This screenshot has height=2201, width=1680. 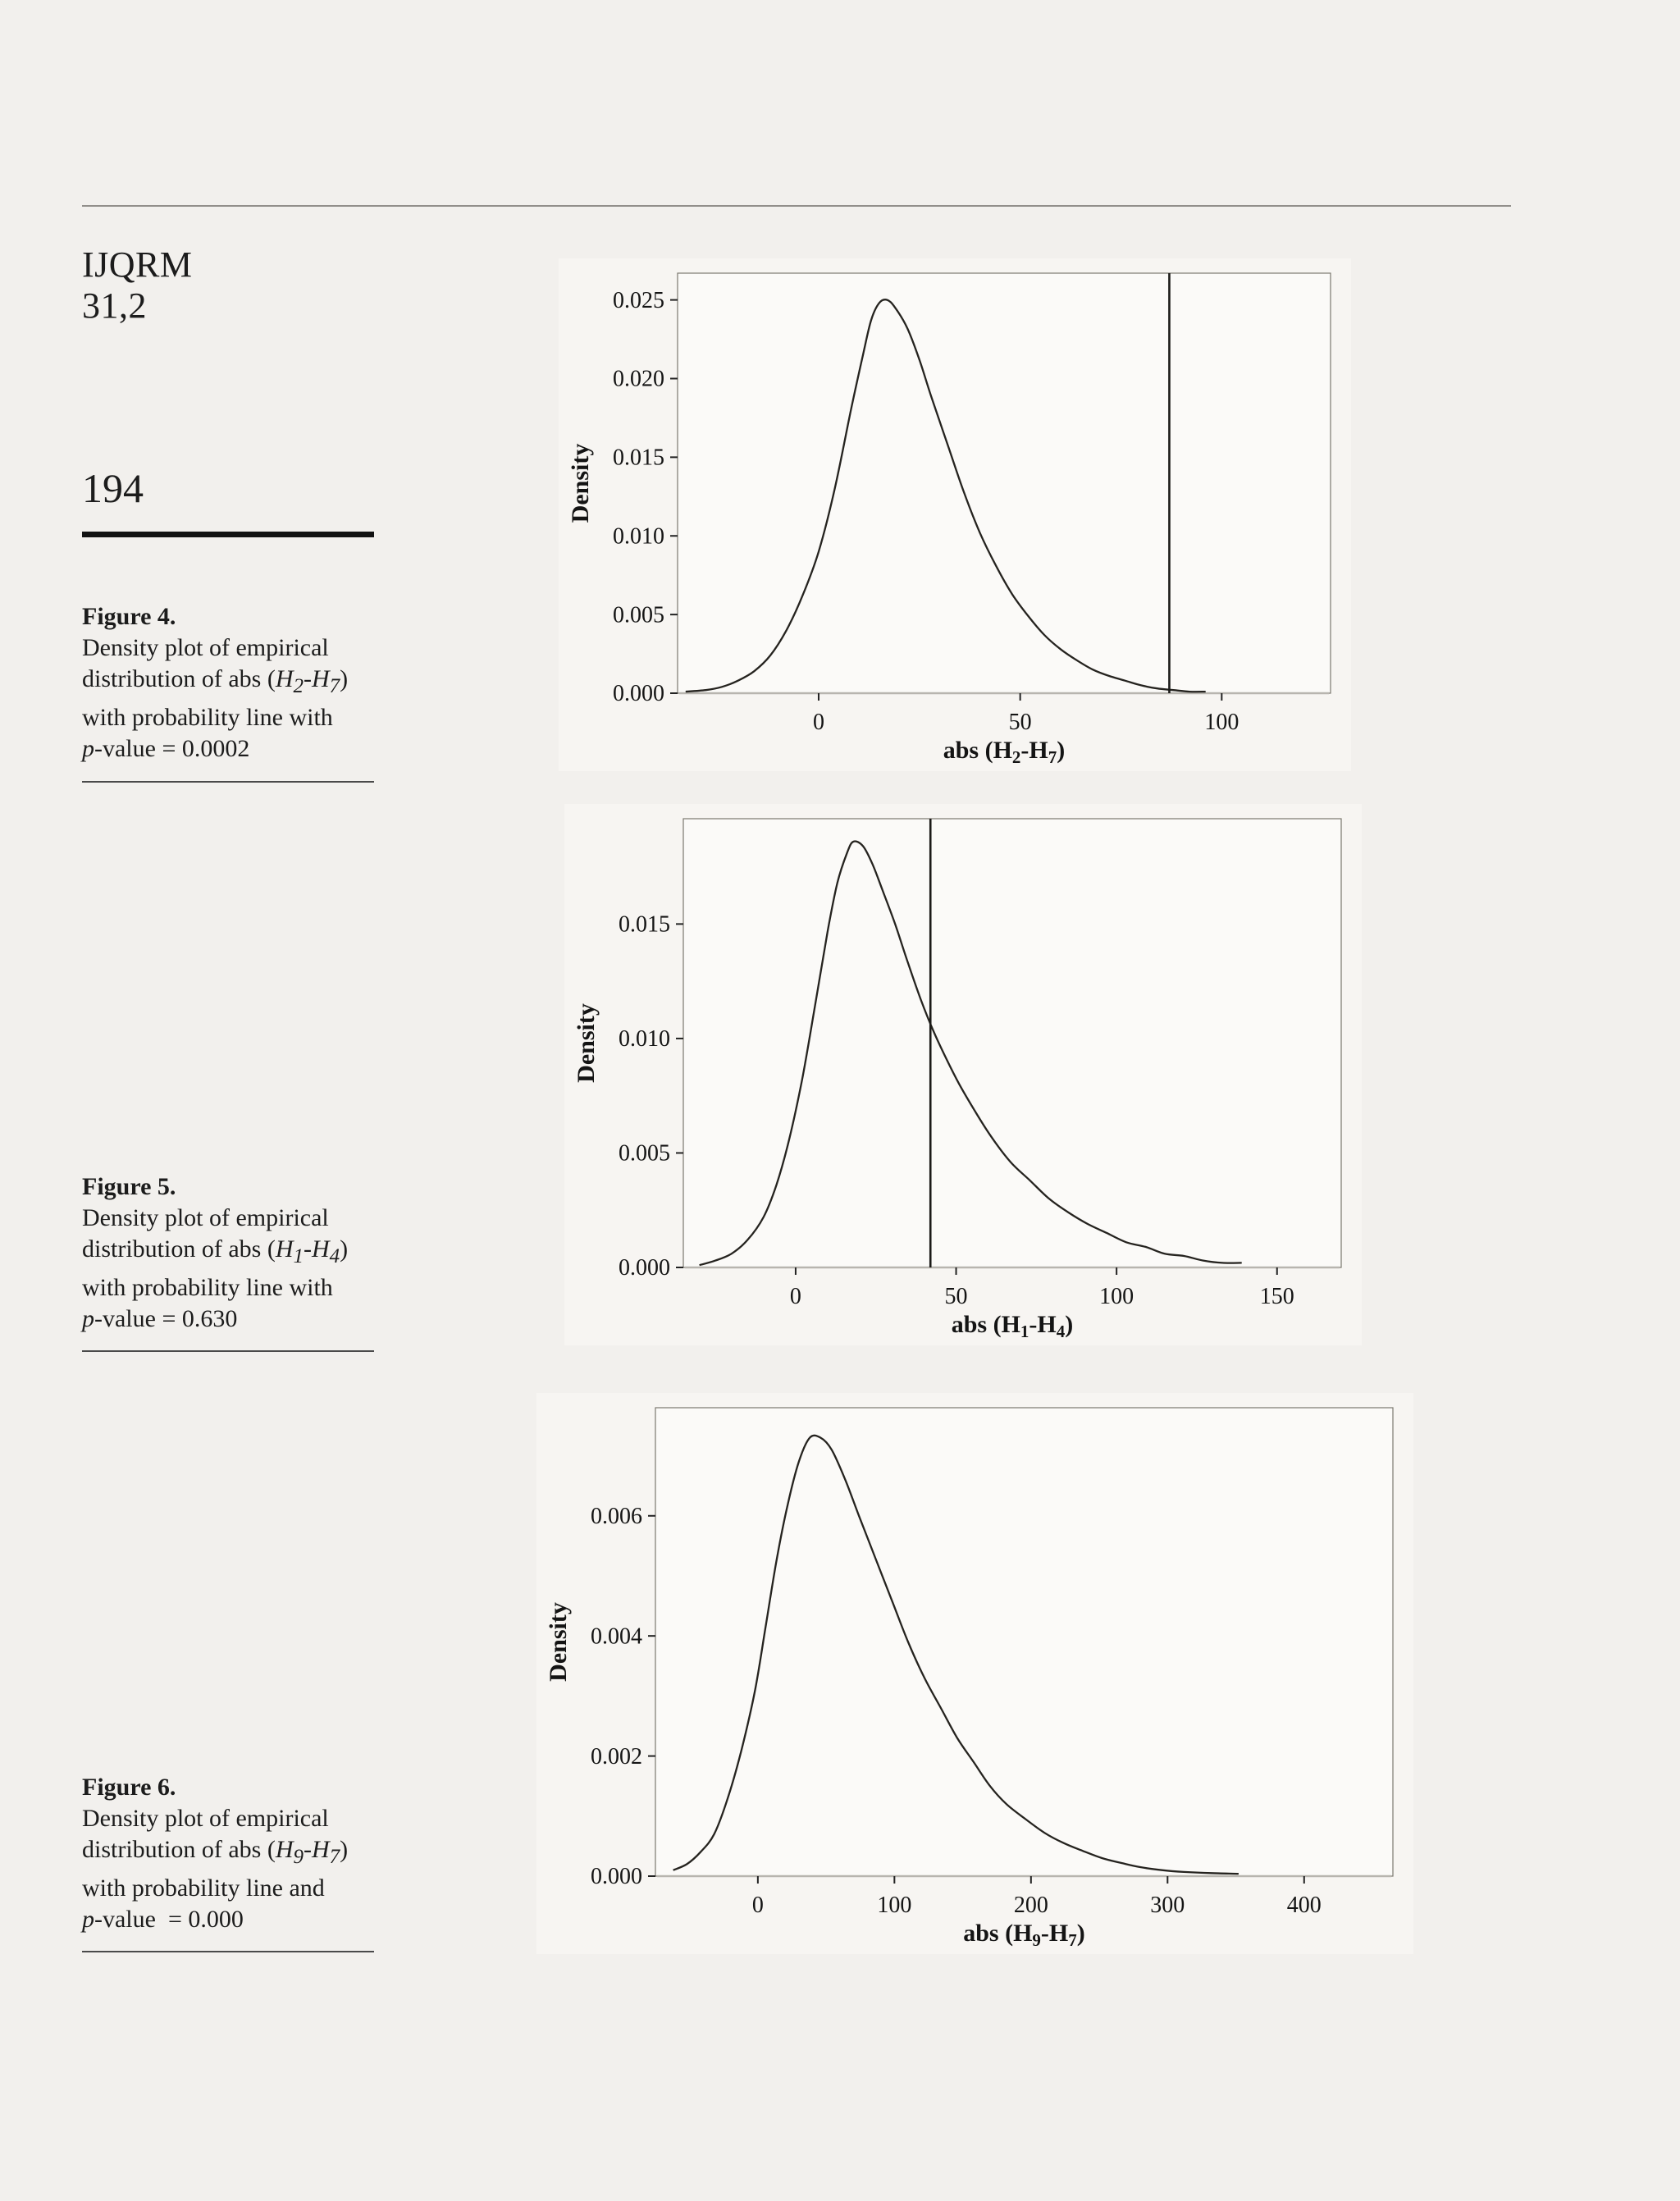 What do you see at coordinates (137, 264) in the screenshot?
I see `journal-name: IJQRM` at bounding box center [137, 264].